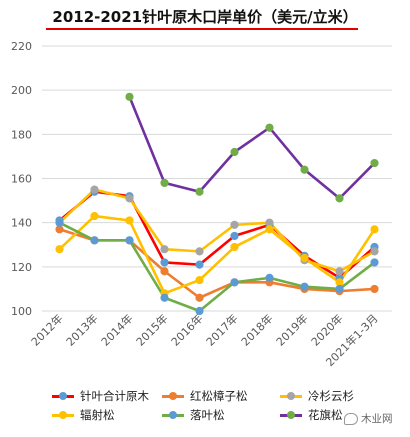  I want to click on legend-label: 针叶合计原木, so click(114, 396).